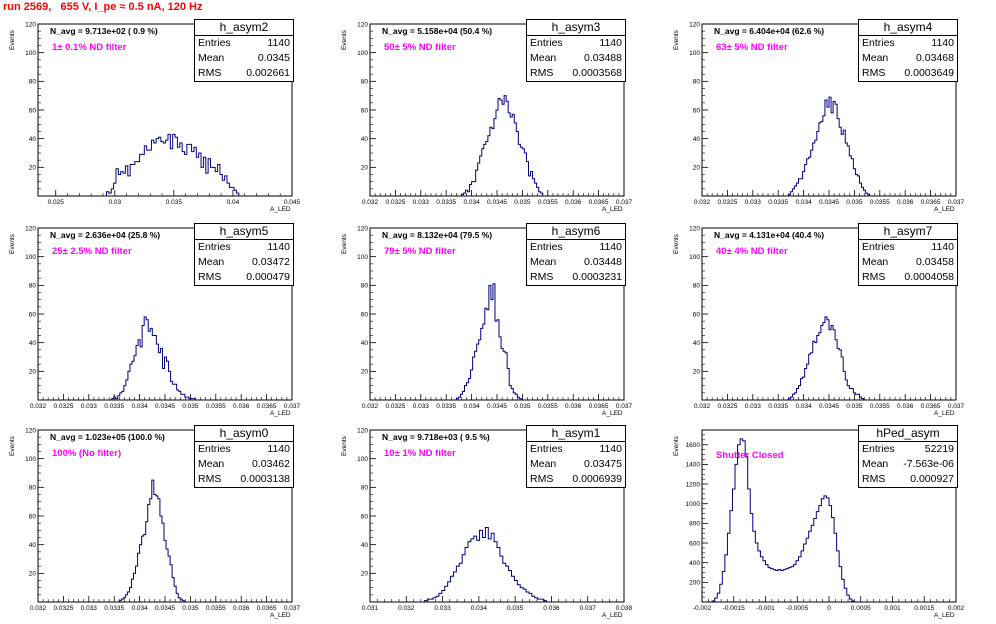 This screenshot has height=624, width=996. What do you see at coordinates (573, 202) in the screenshot?
I see `x-tick-label: 0.036` at bounding box center [573, 202].